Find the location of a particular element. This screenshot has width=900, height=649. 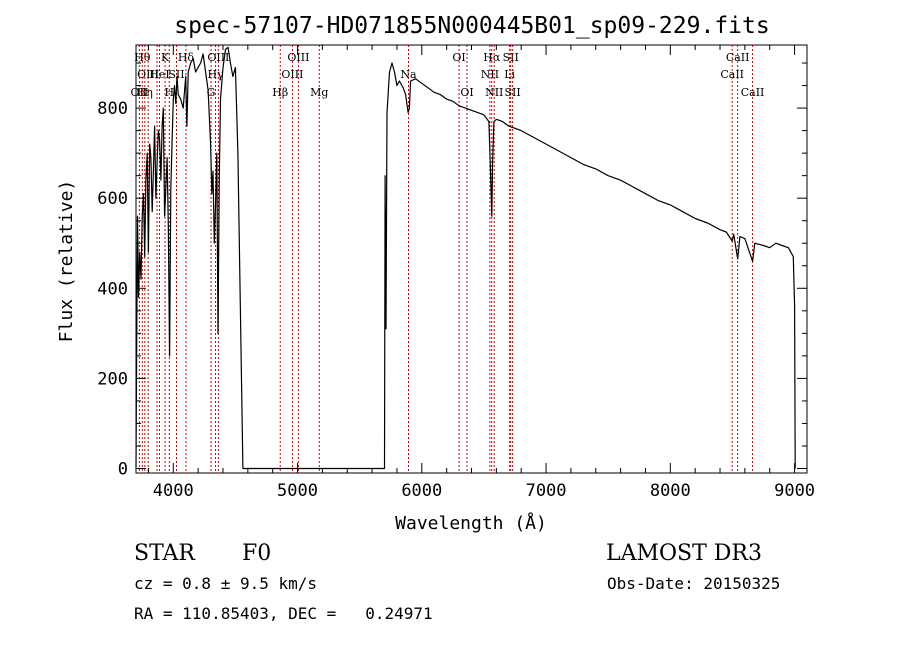

y-tick-label: 400 is located at coordinates (112, 289).